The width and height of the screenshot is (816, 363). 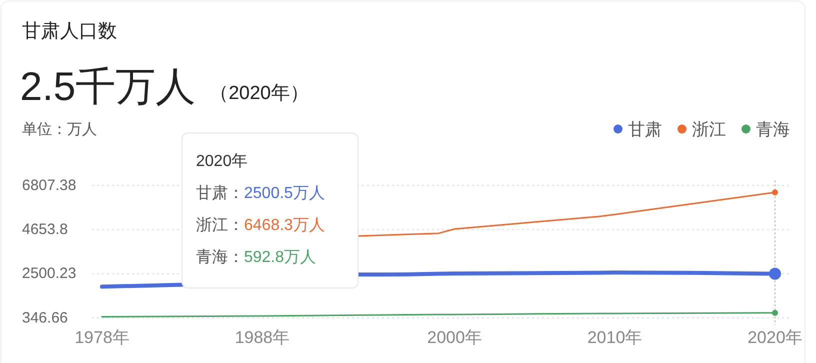 I want to click on x-tick-label: 1978年, so click(x=102, y=337).